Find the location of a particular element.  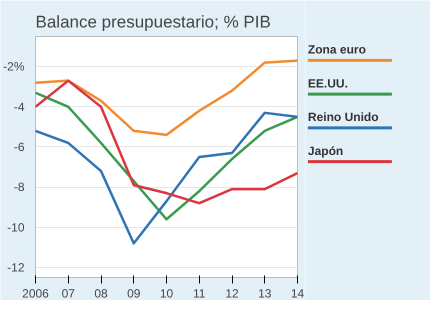

series-label: Zona euro is located at coordinates (337, 49).